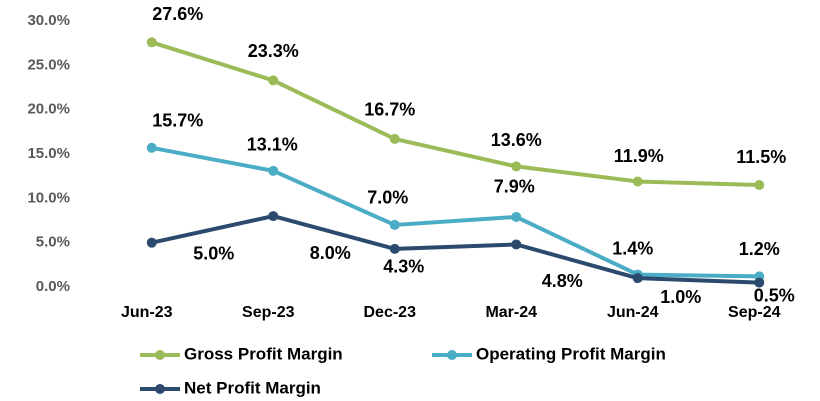 This screenshot has width=820, height=401. Describe the element at coordinates (48, 153) in the screenshot. I see `y-tick-label: 15.0%` at that location.